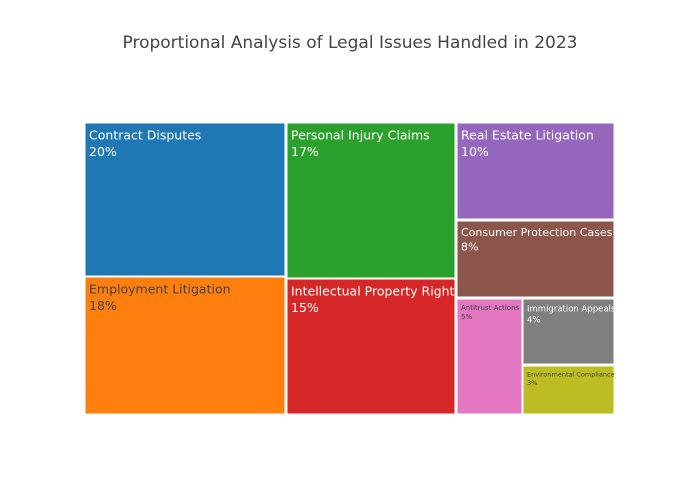  Describe the element at coordinates (571, 310) in the screenshot. I see `tile-label: Immigration Appeals` at that location.